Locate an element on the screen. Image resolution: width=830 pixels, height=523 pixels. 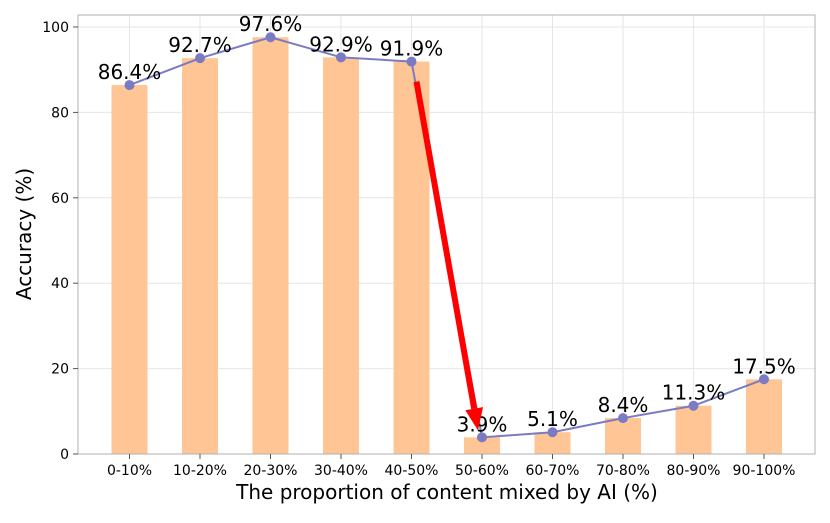
data-label: 92.7% is located at coordinates (200, 45).